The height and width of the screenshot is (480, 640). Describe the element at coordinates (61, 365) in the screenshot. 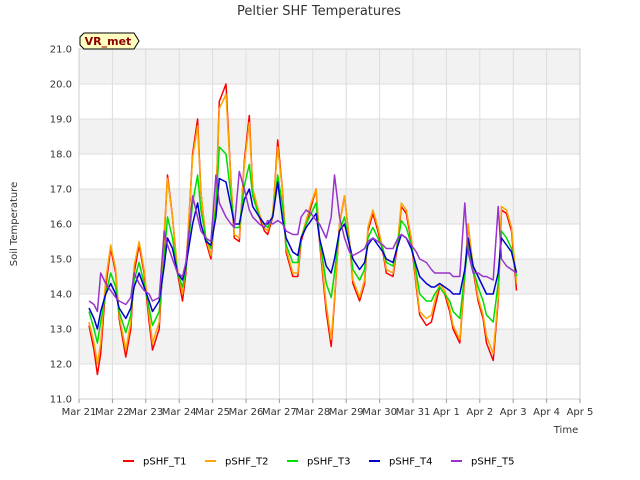

I see `y-tick-label: 12.0` at that location.